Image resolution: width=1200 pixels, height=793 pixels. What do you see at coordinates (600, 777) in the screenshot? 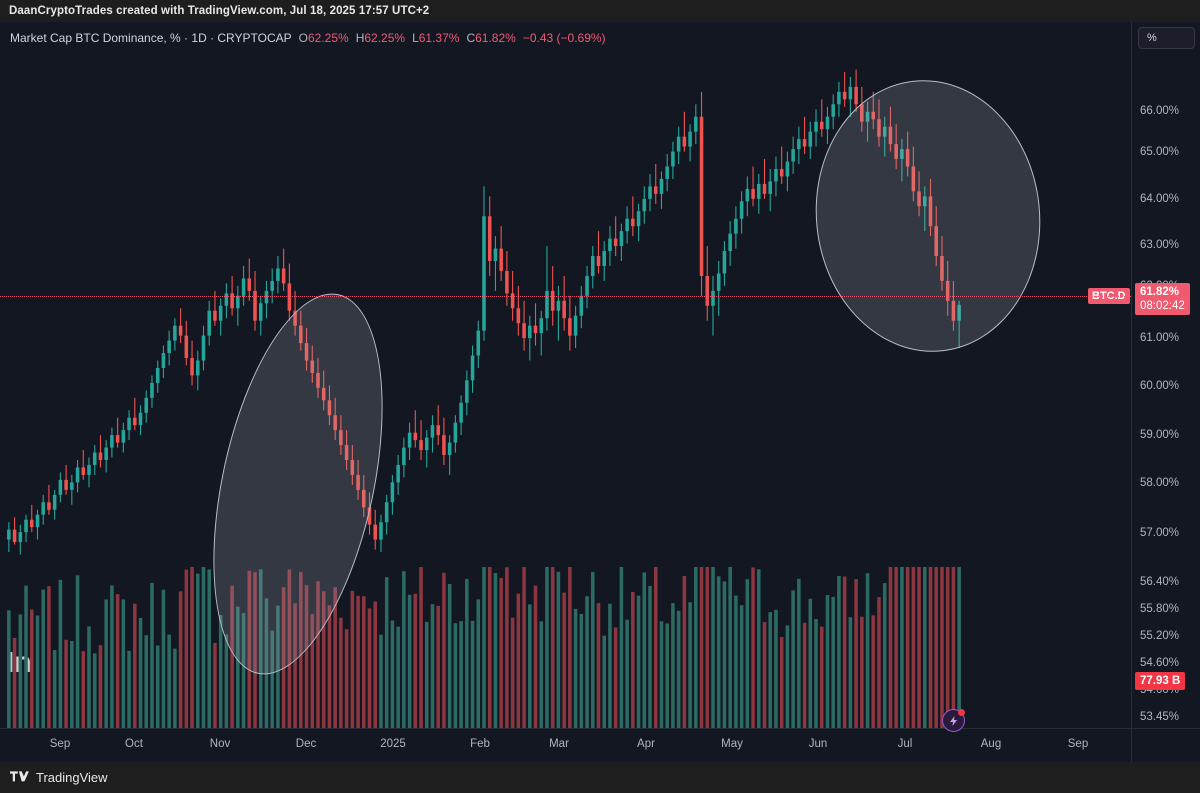
I see `footer-bar: TradingView` at bounding box center [600, 777].